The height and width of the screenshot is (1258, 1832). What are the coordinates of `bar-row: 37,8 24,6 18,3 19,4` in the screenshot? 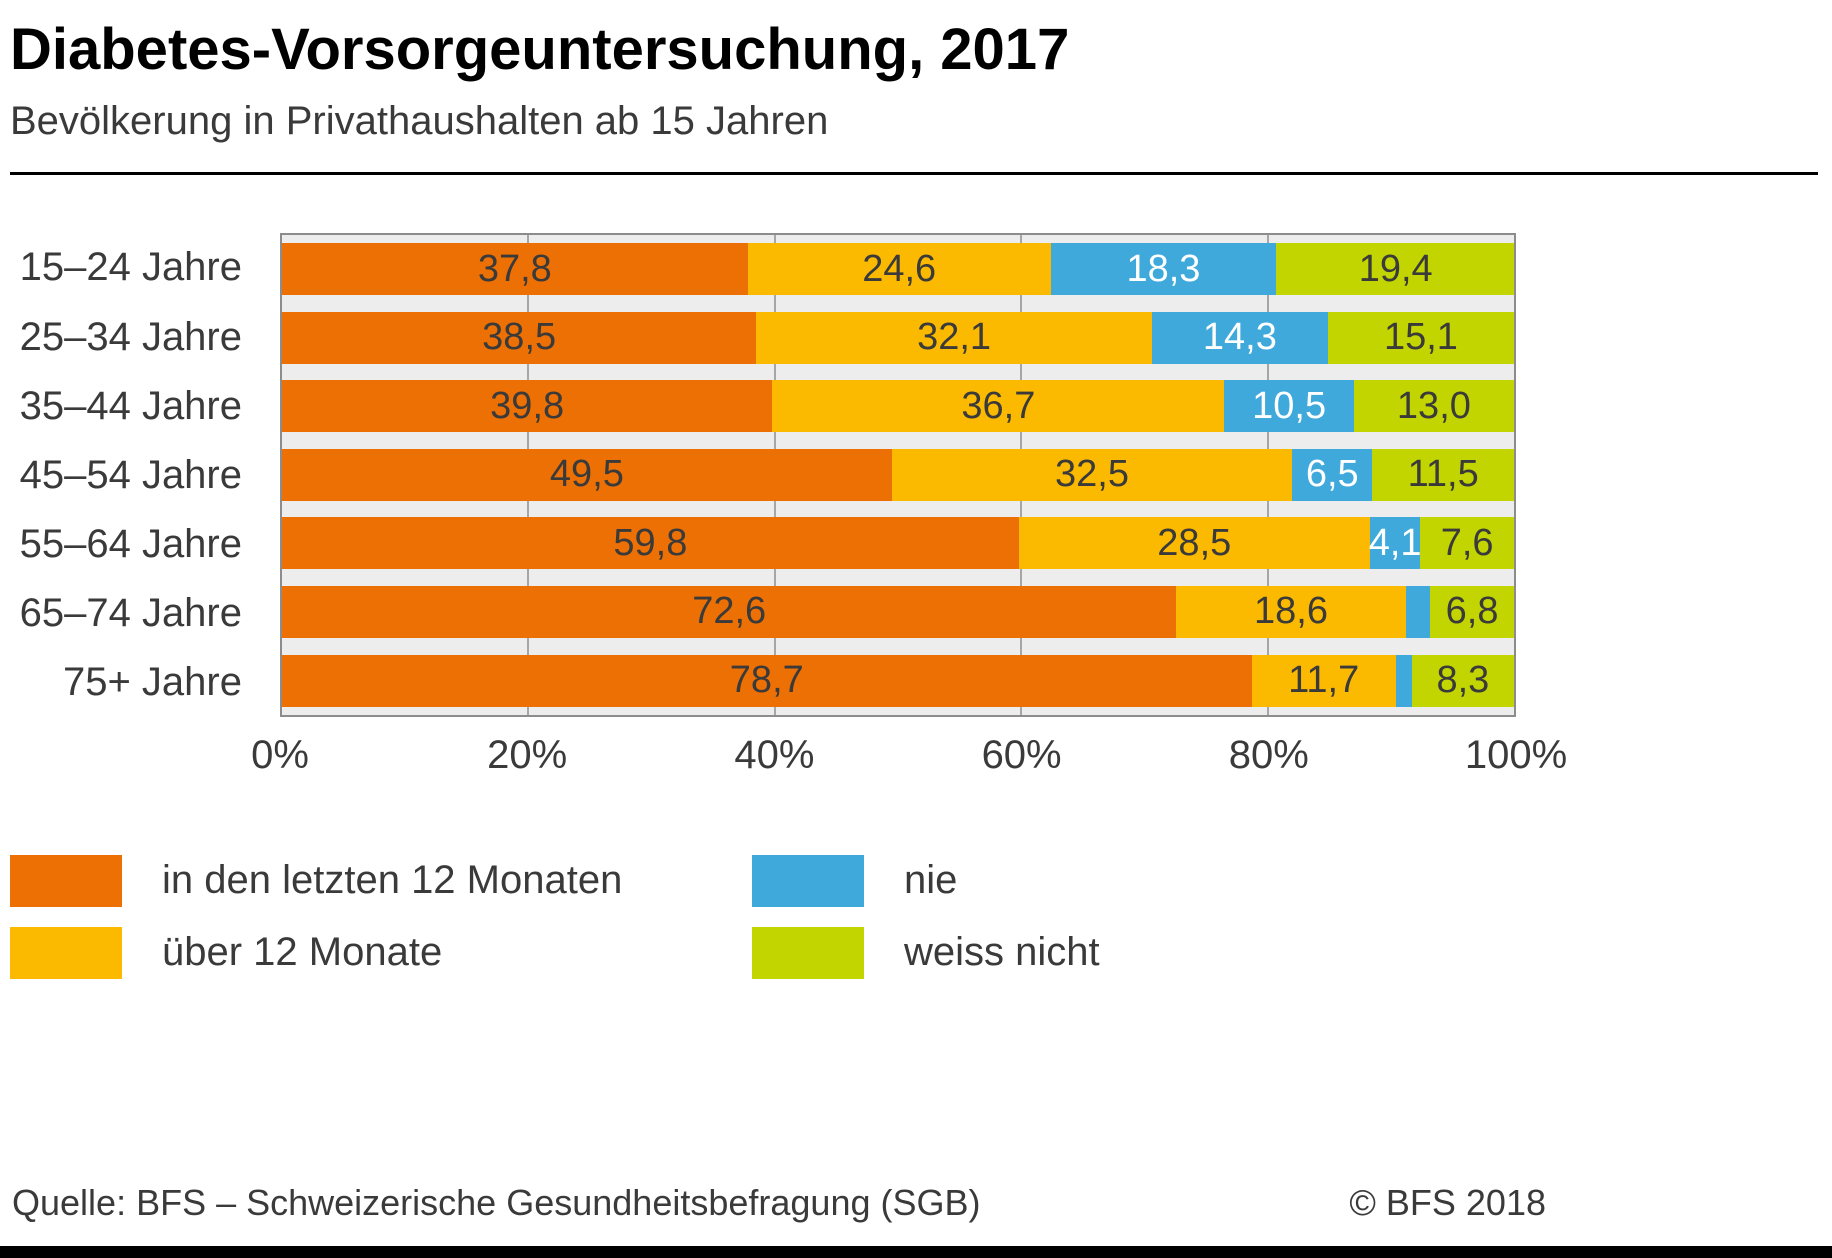 It's located at (898, 269).